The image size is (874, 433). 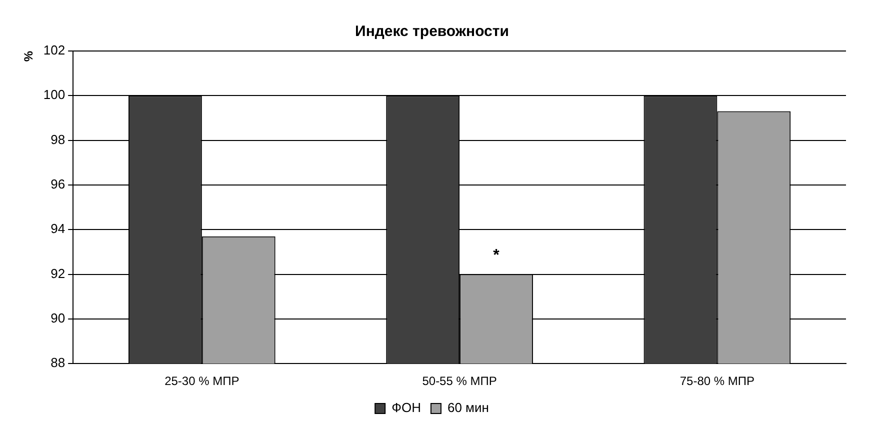 What do you see at coordinates (58, 184) in the screenshot?
I see `y-tick-label: 96` at bounding box center [58, 184].